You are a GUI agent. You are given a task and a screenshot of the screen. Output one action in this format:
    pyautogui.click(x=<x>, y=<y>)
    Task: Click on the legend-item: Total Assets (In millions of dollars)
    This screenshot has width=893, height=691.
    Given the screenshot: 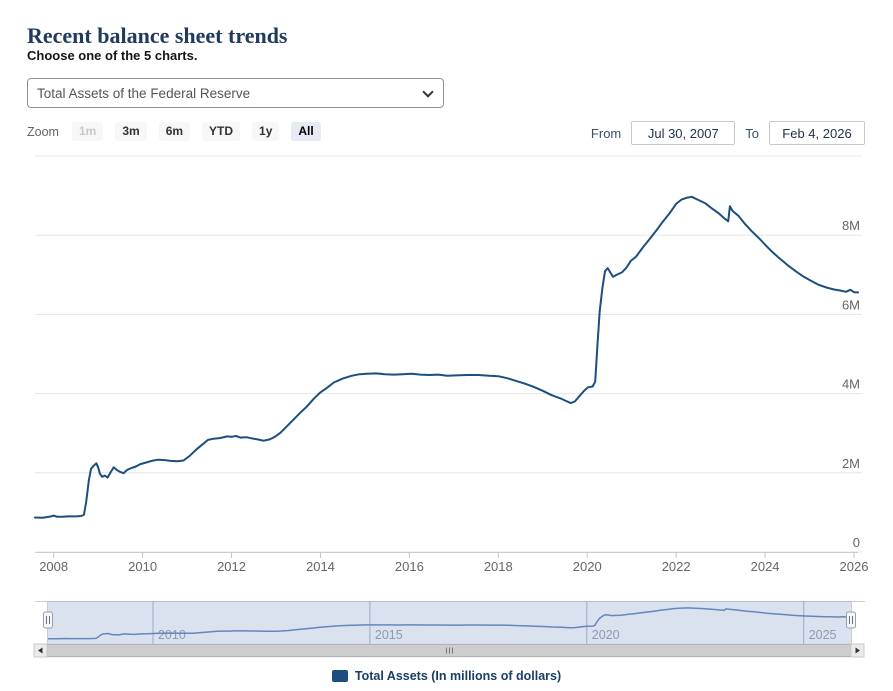 What is the action you would take?
    pyautogui.click(x=446, y=676)
    